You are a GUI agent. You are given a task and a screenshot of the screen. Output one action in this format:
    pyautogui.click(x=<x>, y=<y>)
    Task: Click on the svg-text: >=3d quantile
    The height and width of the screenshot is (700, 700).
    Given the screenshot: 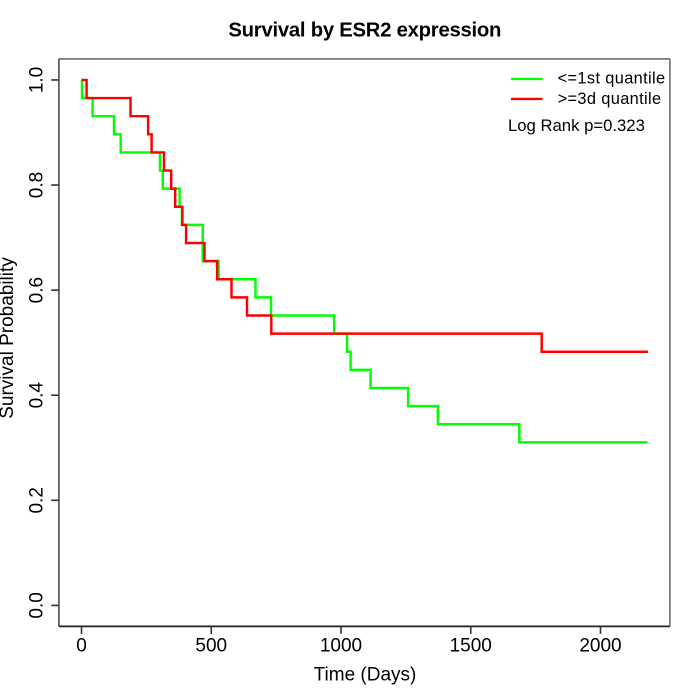 What is the action you would take?
    pyautogui.click(x=610, y=99)
    